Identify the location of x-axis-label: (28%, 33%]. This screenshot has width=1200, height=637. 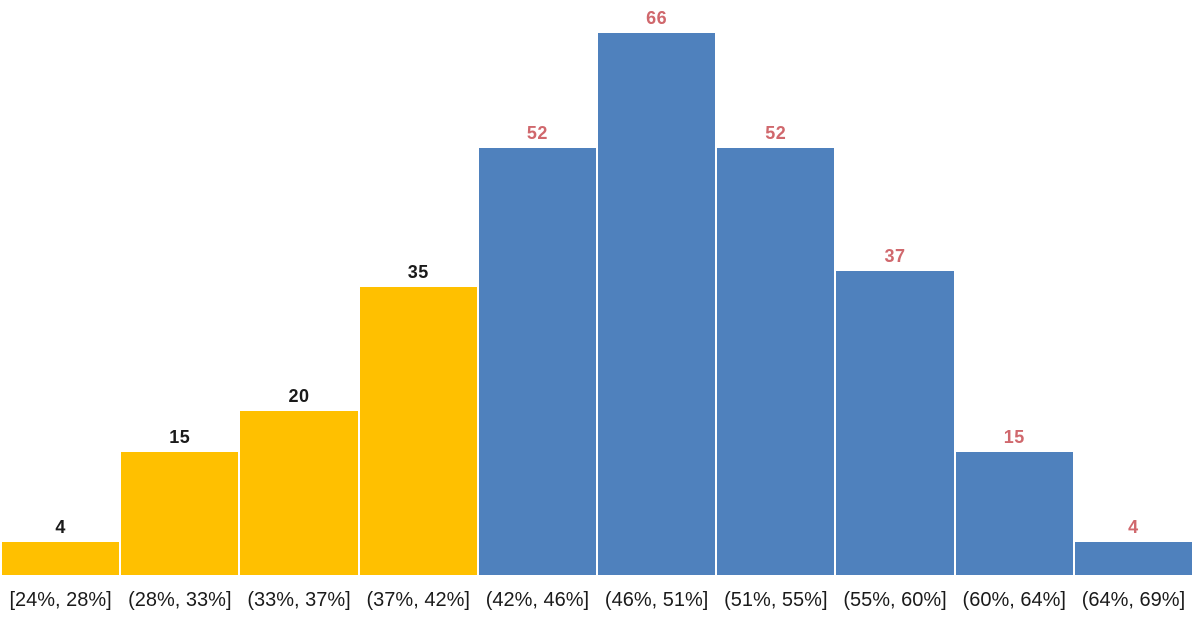
(180, 600).